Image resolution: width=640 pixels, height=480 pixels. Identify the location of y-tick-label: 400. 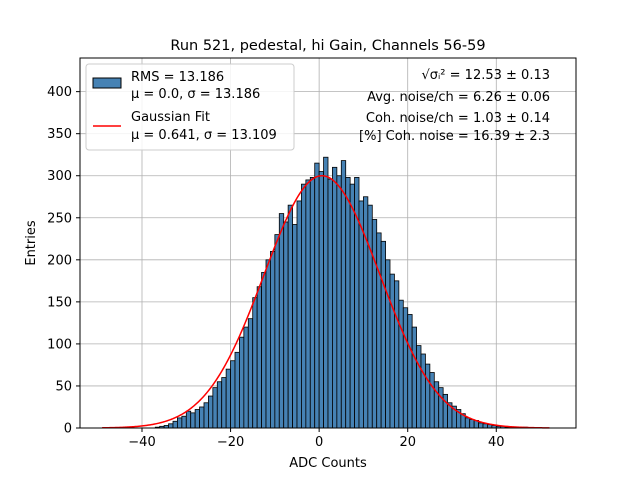
(59, 92).